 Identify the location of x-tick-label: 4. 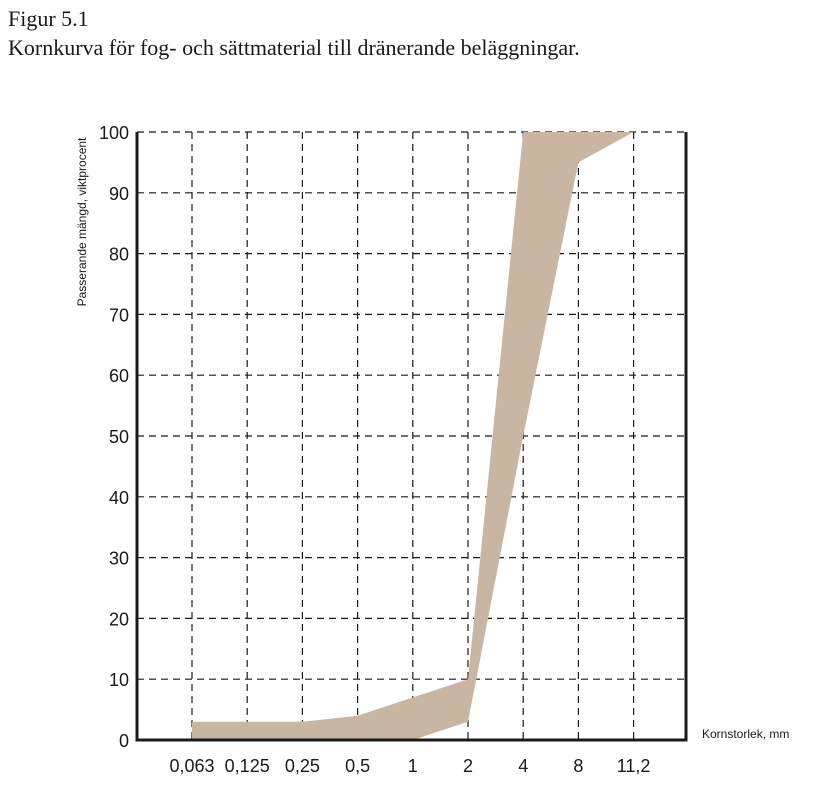
(523, 766).